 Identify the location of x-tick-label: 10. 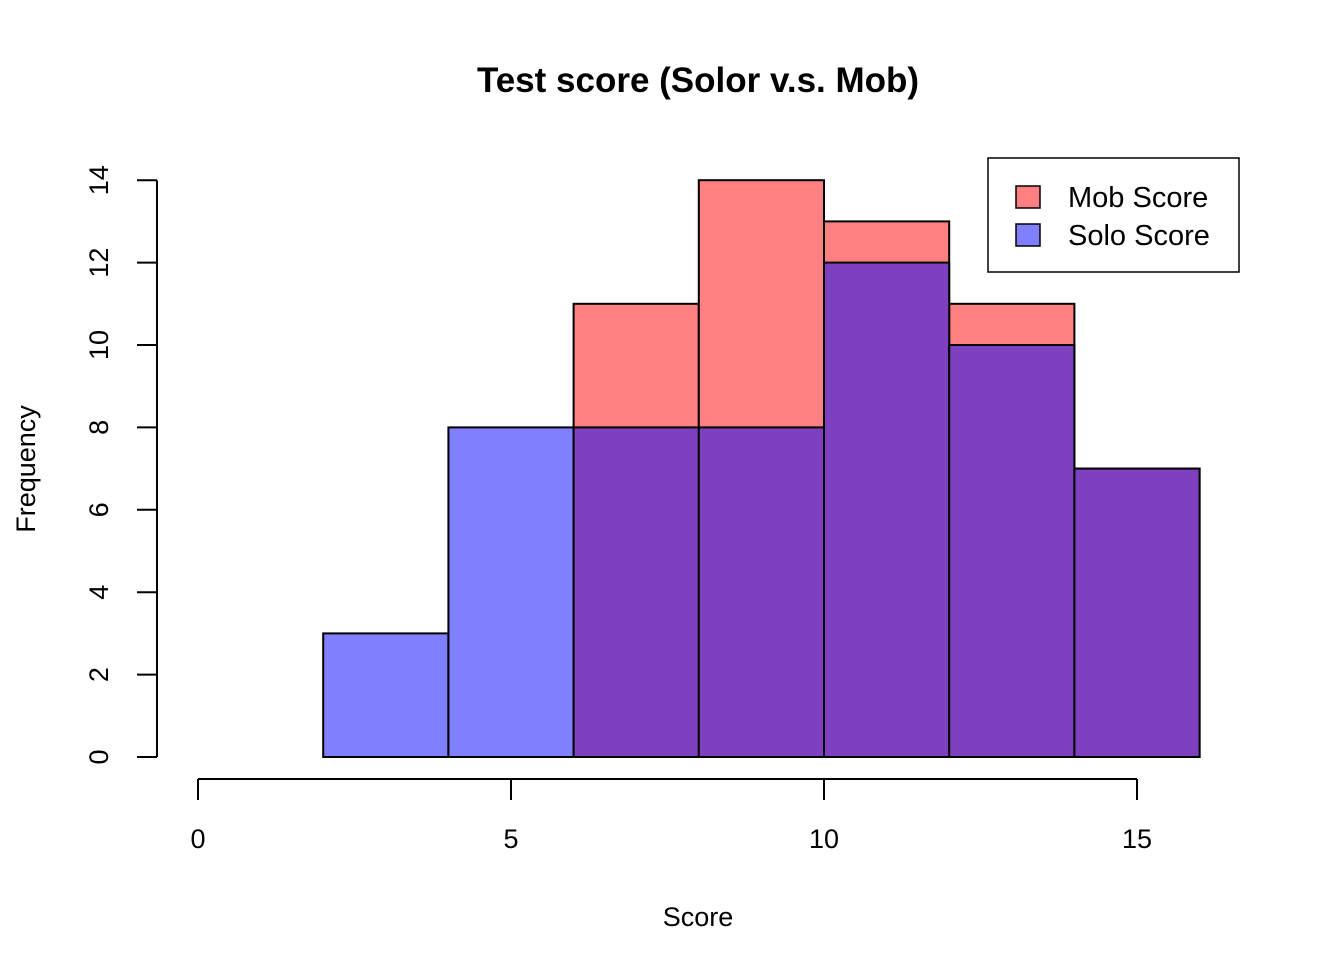
(824, 839).